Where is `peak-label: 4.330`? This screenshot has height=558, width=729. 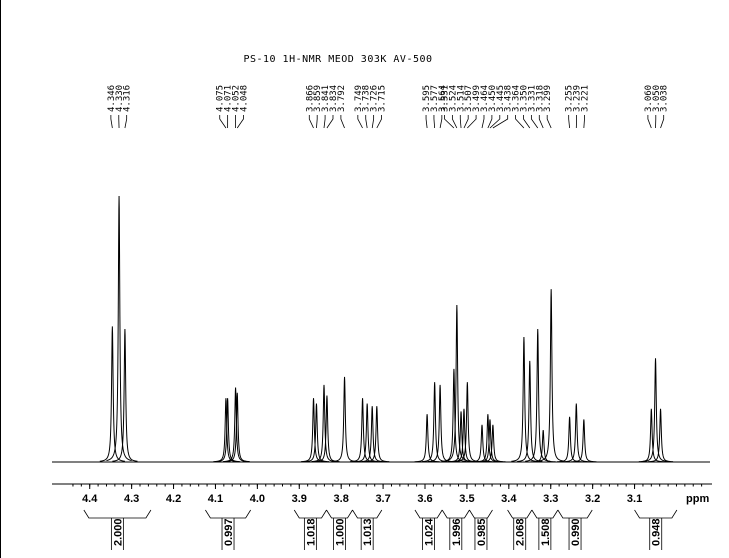
peak-label: 4.330 is located at coordinates (120, 98).